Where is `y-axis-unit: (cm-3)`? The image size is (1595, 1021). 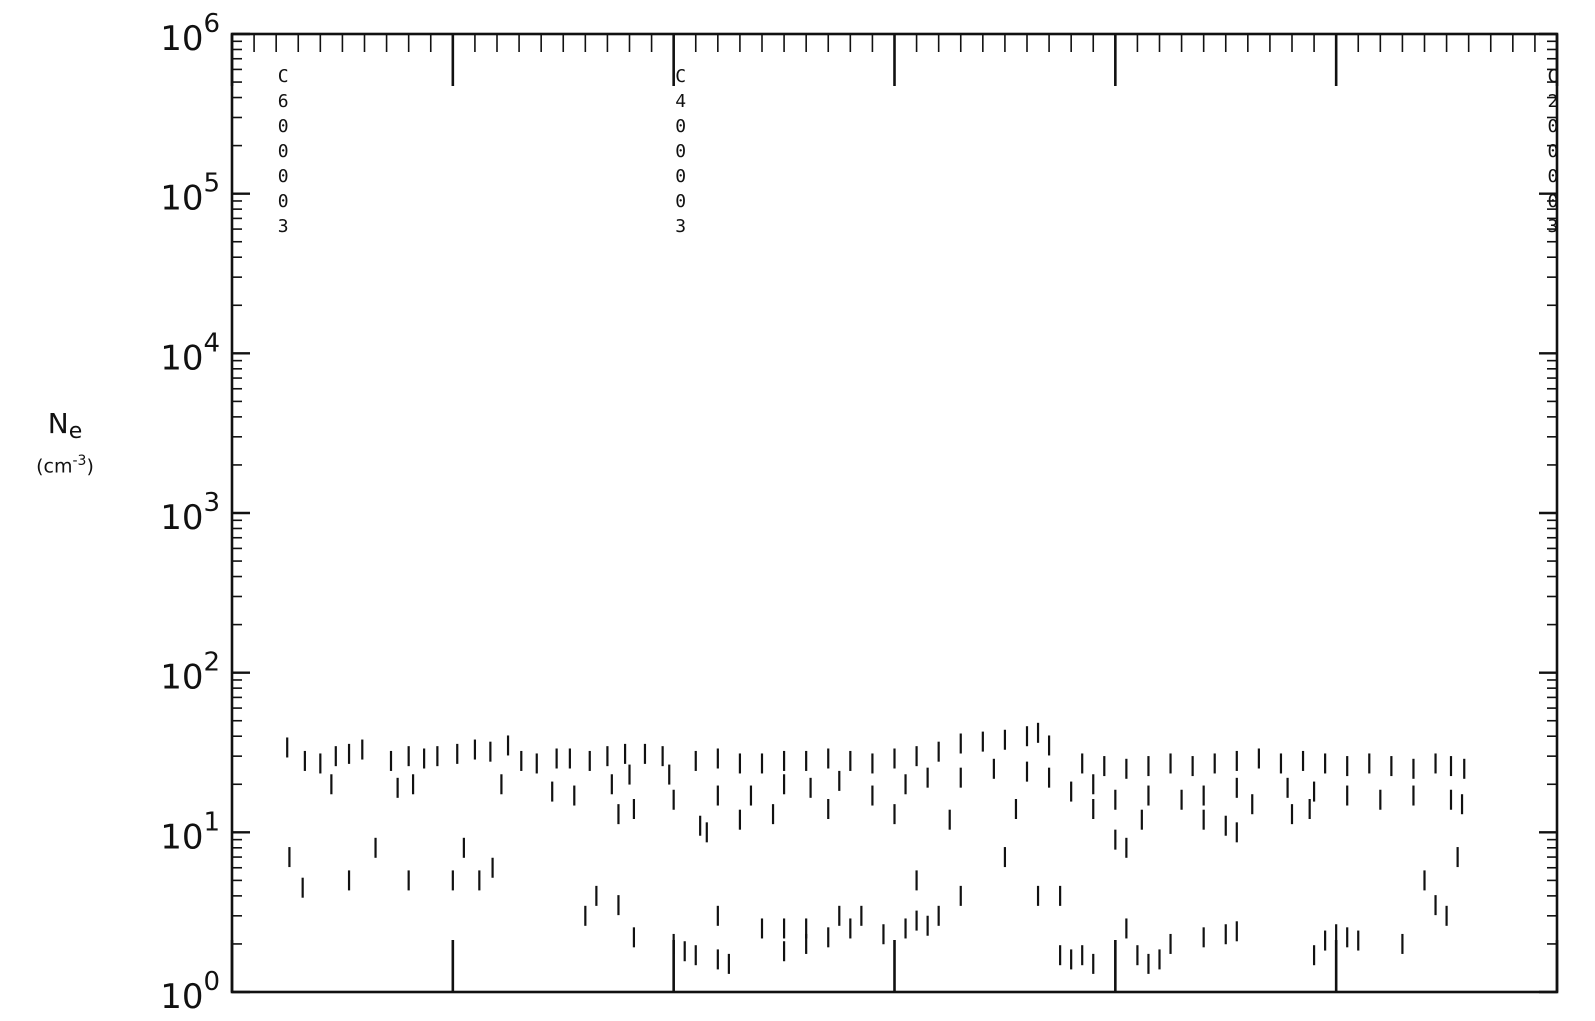 y-axis-unit: (cm-3) is located at coordinates (65, 465).